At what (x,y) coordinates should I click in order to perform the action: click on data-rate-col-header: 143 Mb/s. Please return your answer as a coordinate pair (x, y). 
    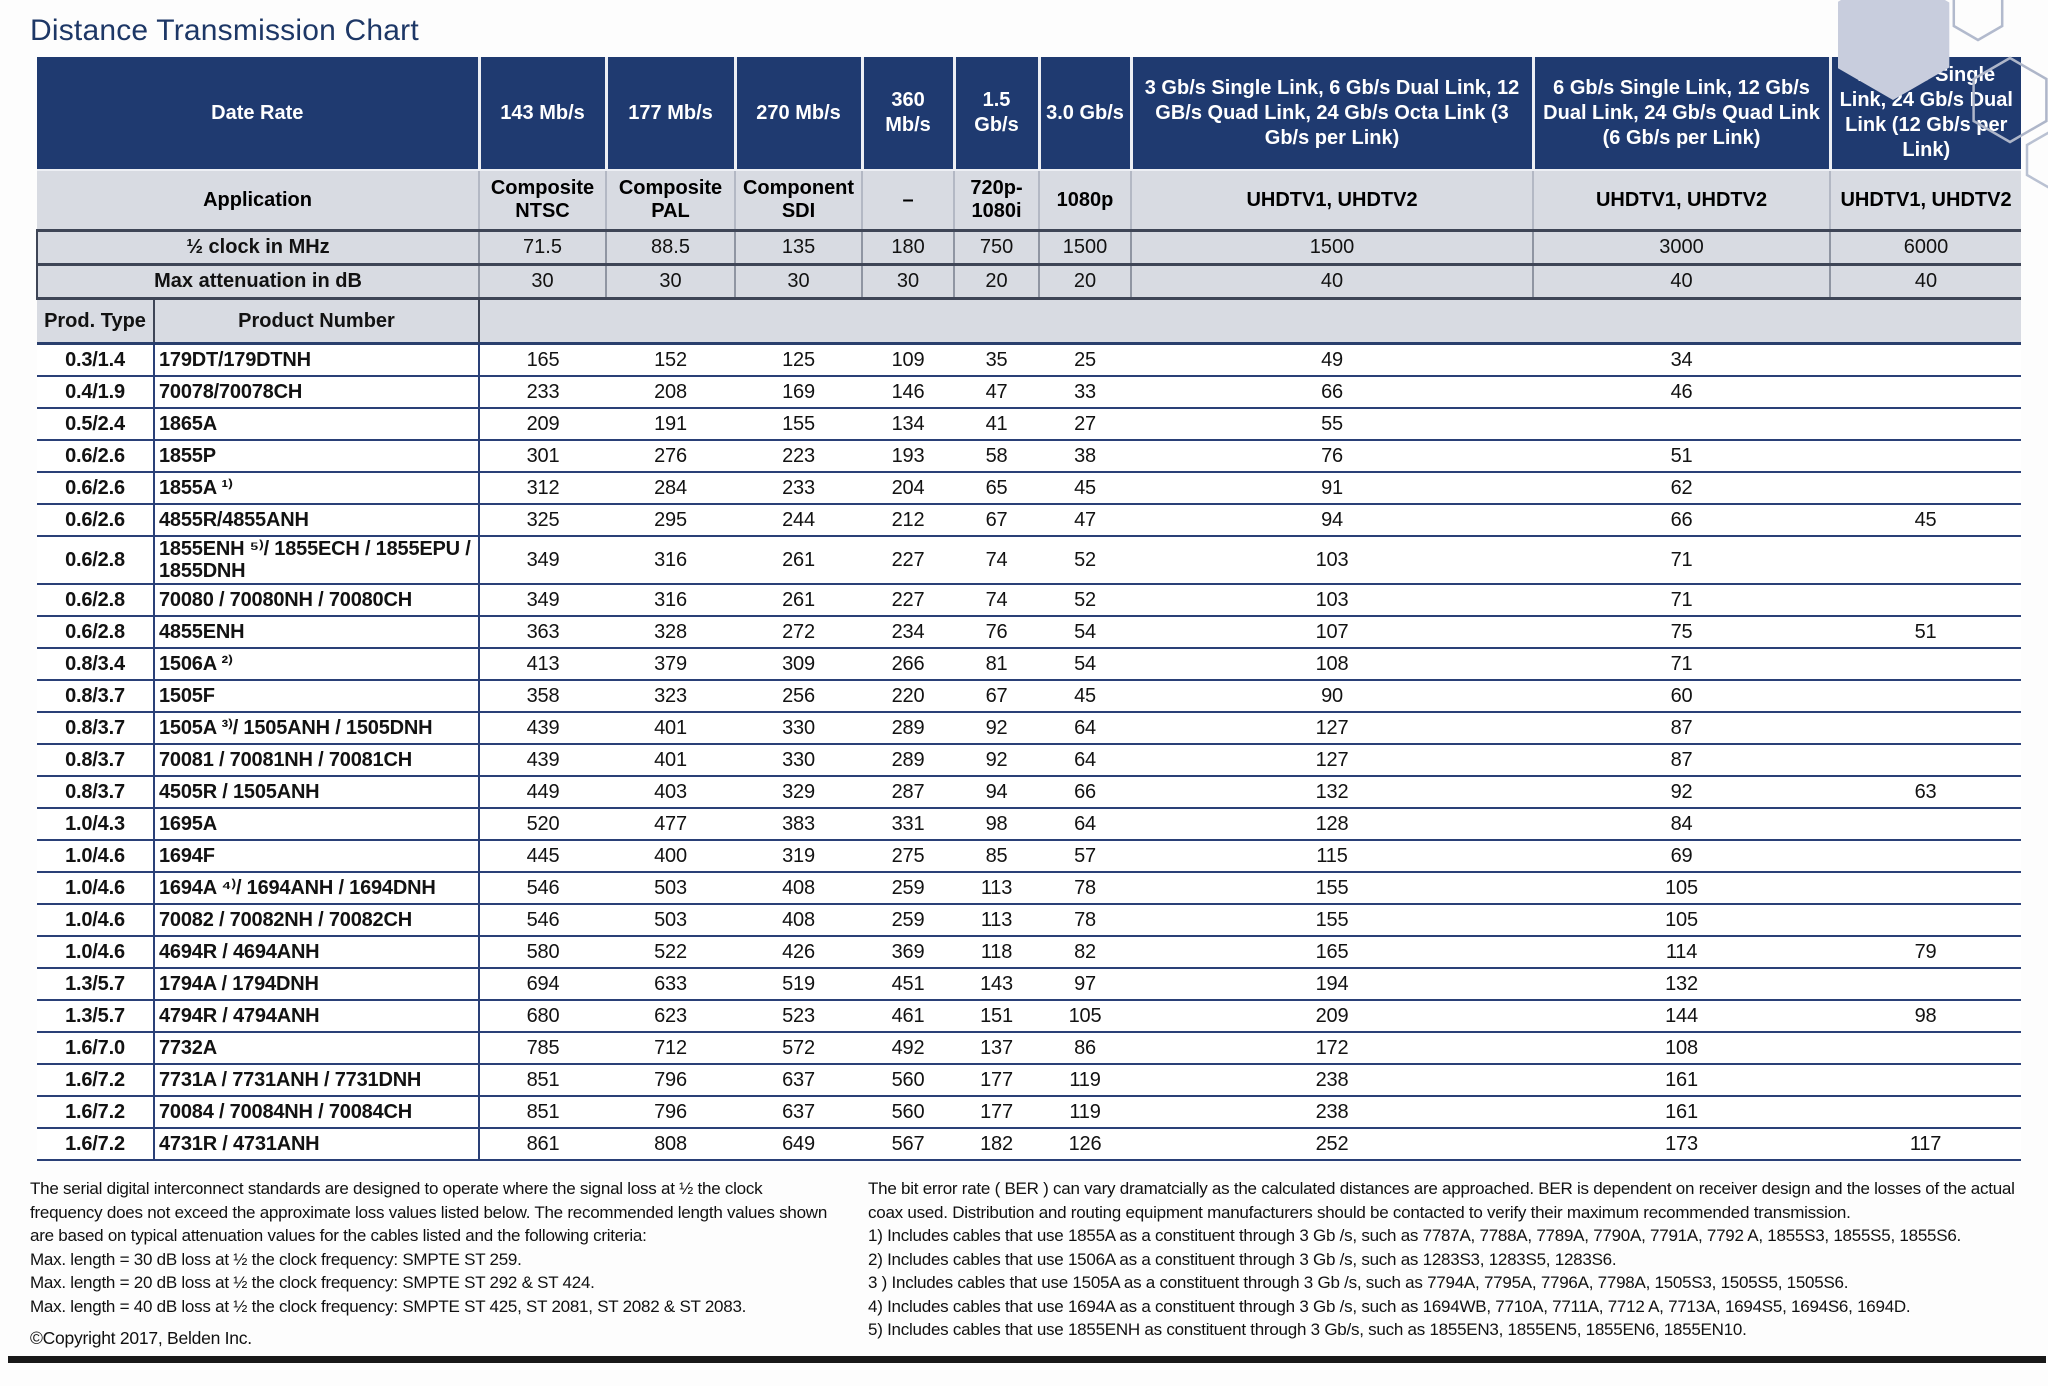
    Looking at the image, I should click on (542, 113).